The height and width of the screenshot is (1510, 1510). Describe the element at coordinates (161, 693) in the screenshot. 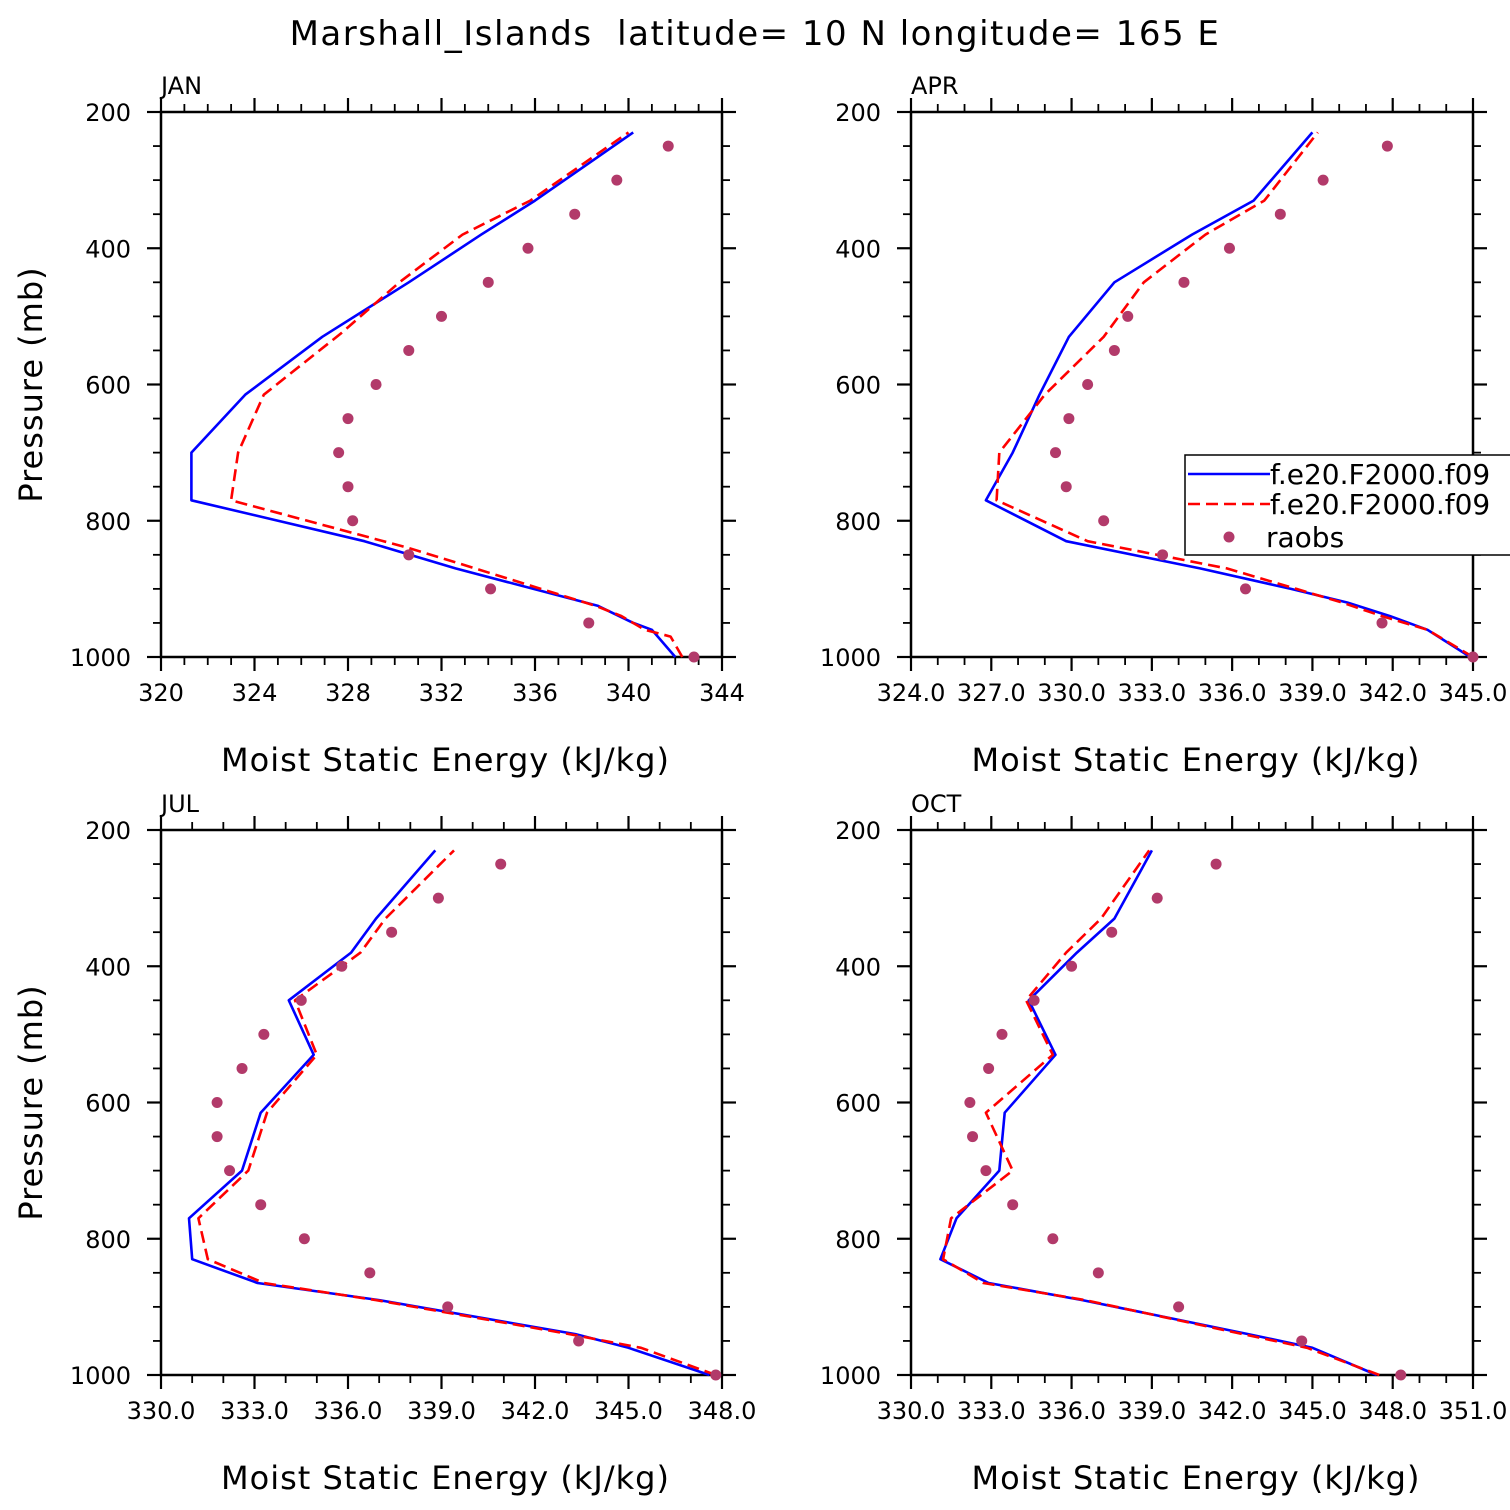

I see `x-tick-label: 320` at that location.